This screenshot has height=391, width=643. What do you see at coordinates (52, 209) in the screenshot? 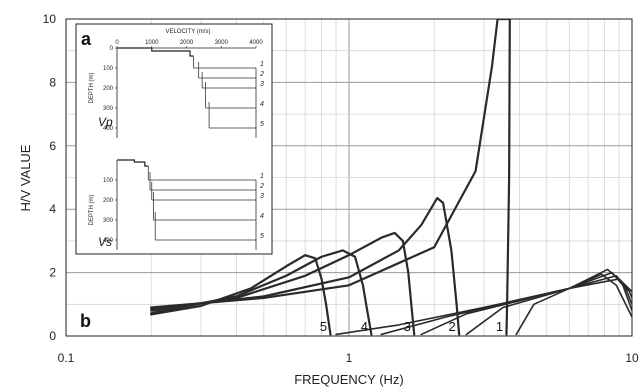
I see `y-tick-label: 4` at bounding box center [52, 209].